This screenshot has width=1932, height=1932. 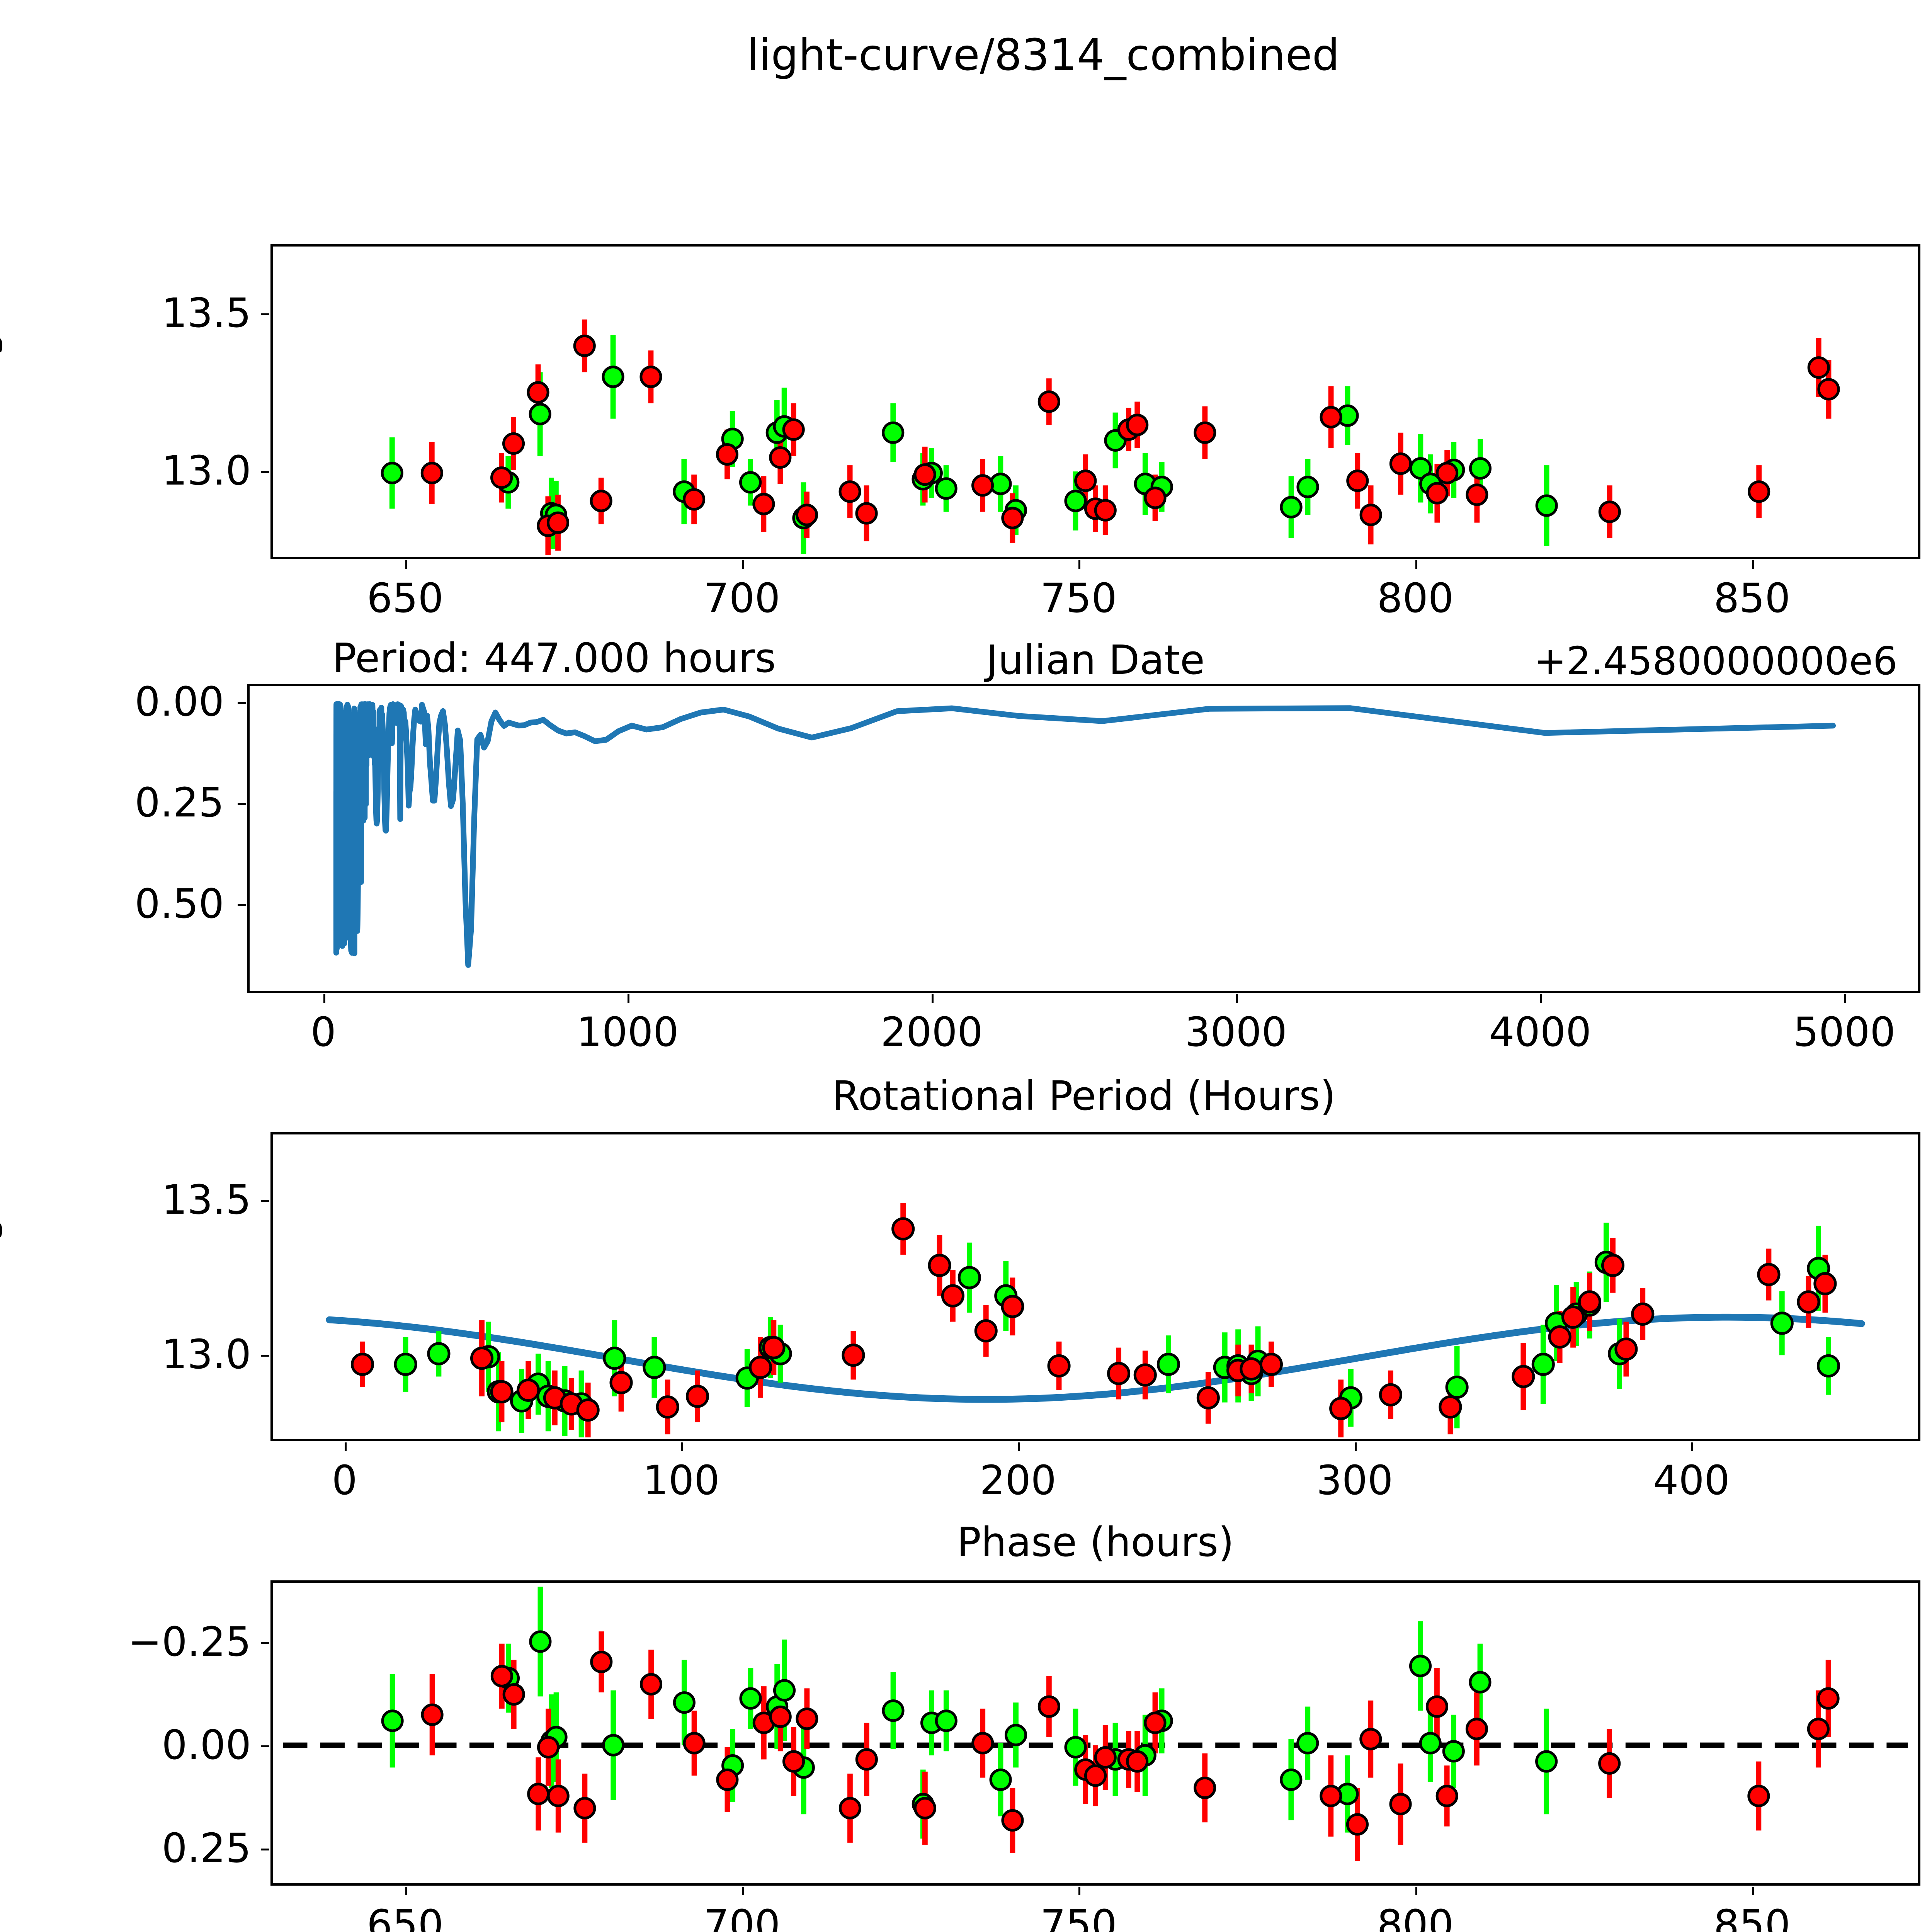 What do you see at coordinates (628, 1033) in the screenshot?
I see `x-tick-label: 1000` at bounding box center [628, 1033].